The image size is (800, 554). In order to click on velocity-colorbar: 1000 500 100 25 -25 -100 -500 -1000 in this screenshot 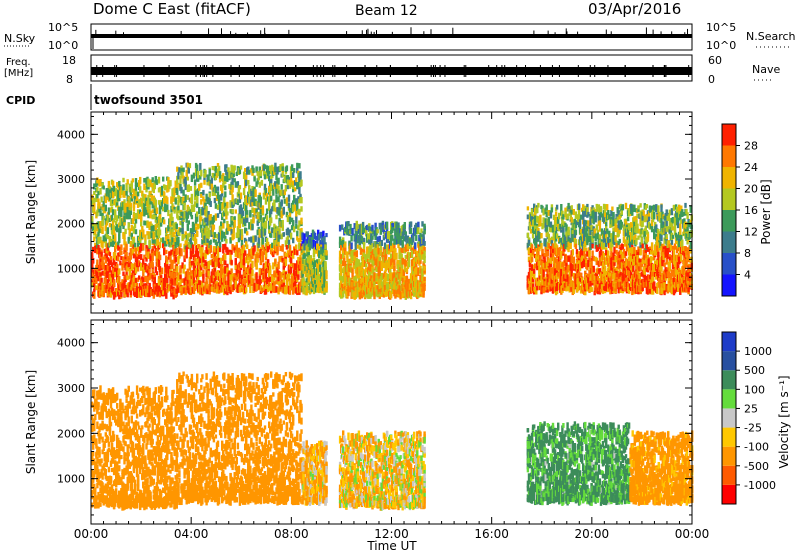, I will do `click(748, 418)`.